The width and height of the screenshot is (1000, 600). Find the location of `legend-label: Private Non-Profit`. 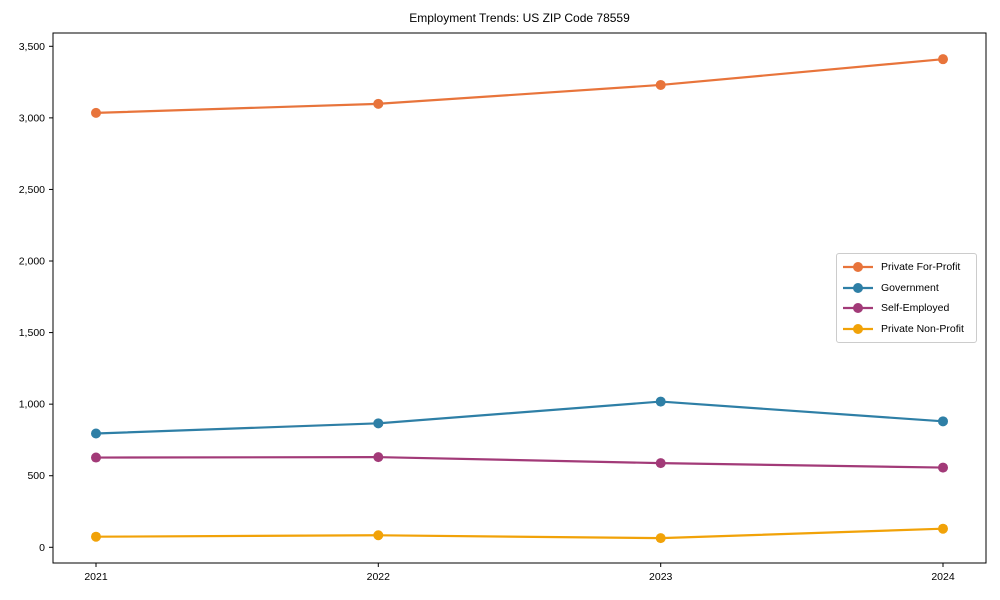

legend-label: Private Non-Profit is located at coordinates (922, 328).